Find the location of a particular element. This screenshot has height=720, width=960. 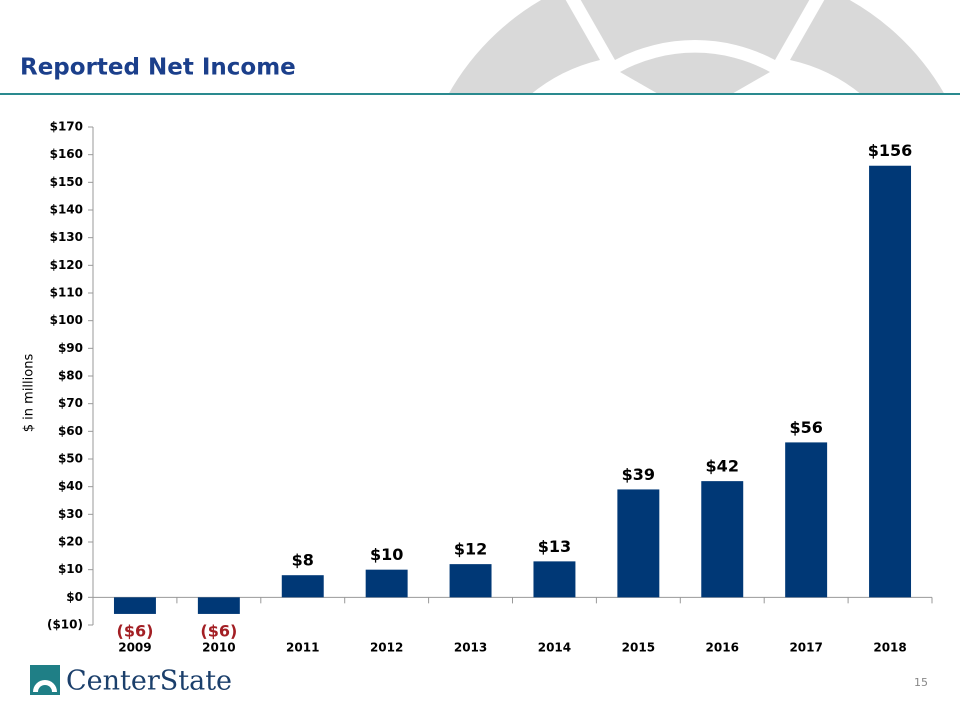

y-tick-label: $10 is located at coordinates (70, 569).